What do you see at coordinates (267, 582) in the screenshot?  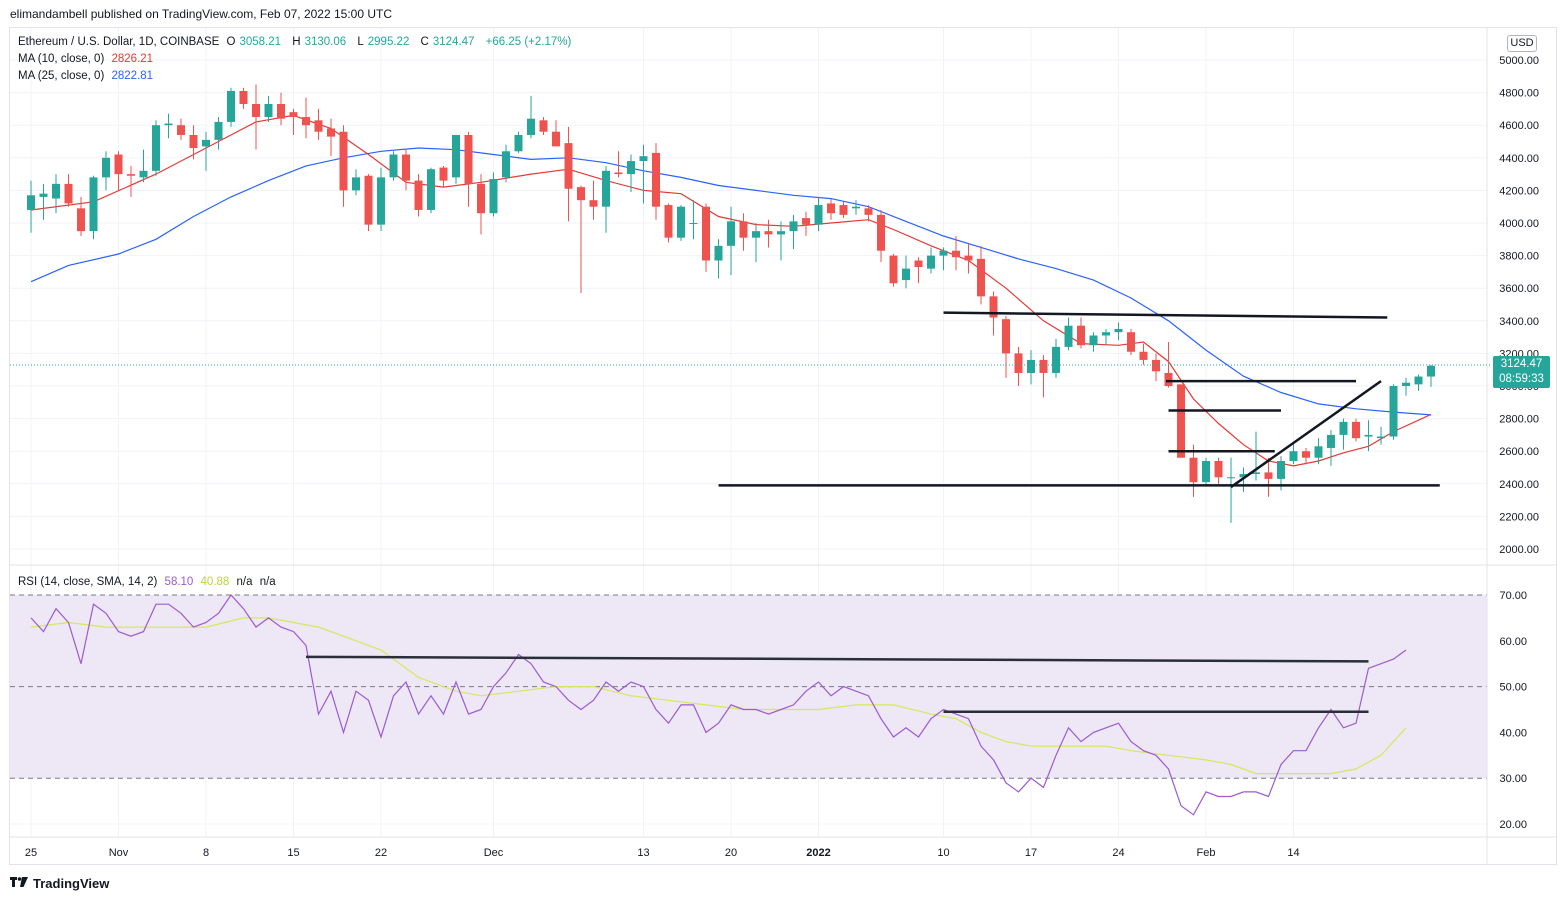 I see `rsi-na-2: n/a` at bounding box center [267, 582].